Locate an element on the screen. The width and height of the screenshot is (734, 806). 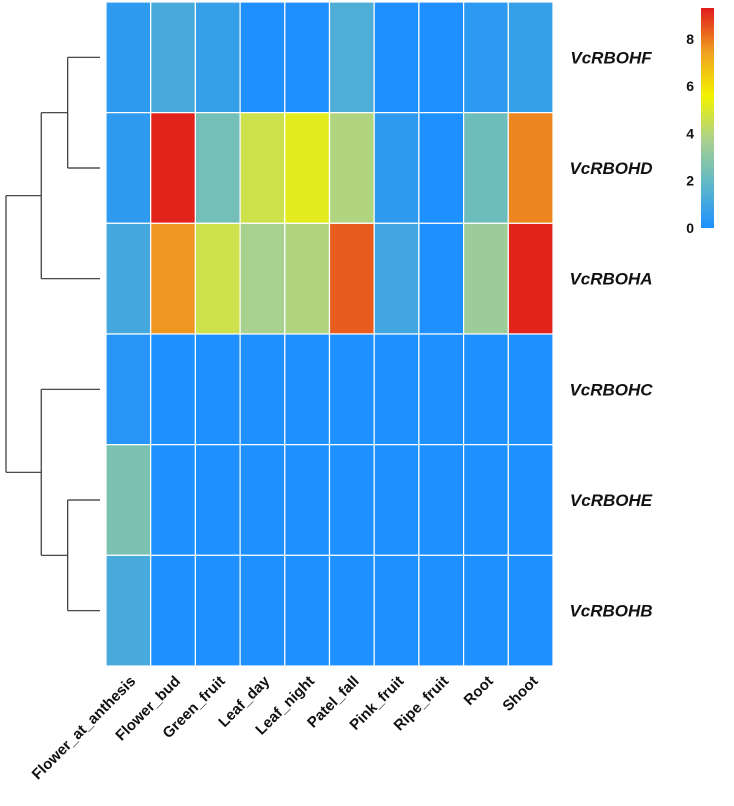
cell-VcRBOHE-Patel_fall is located at coordinates (351, 500).